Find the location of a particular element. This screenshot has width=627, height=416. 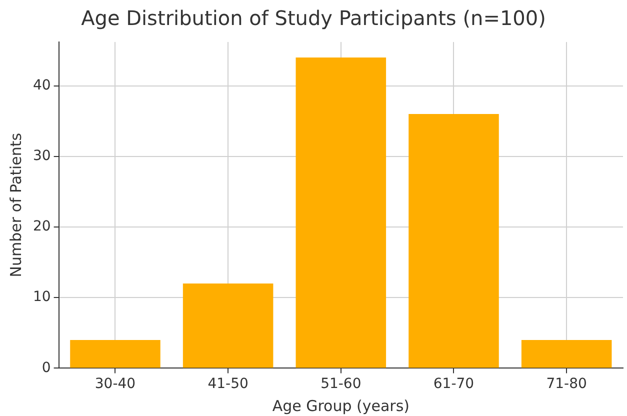

y-tick-label: 20 is located at coordinates (41, 226).